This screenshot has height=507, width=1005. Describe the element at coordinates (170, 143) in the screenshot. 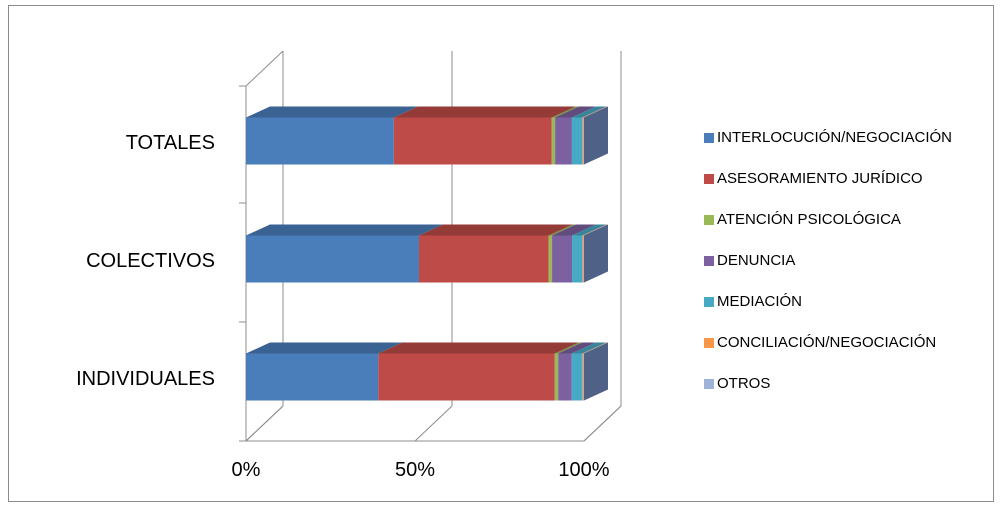

I see `category-label-totales: TOTALES` at that location.